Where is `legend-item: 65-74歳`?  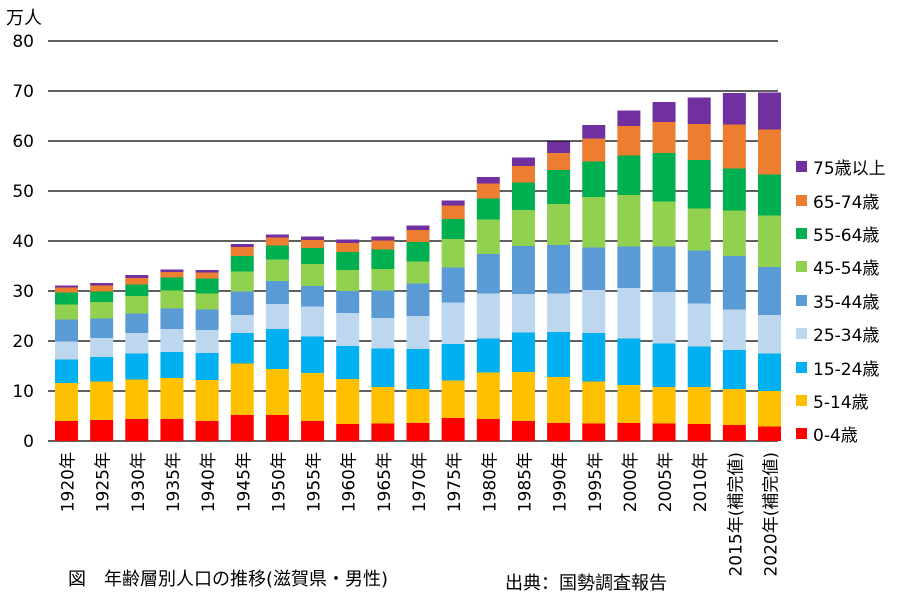
legend-item: 65-74歳 is located at coordinates (841, 199).